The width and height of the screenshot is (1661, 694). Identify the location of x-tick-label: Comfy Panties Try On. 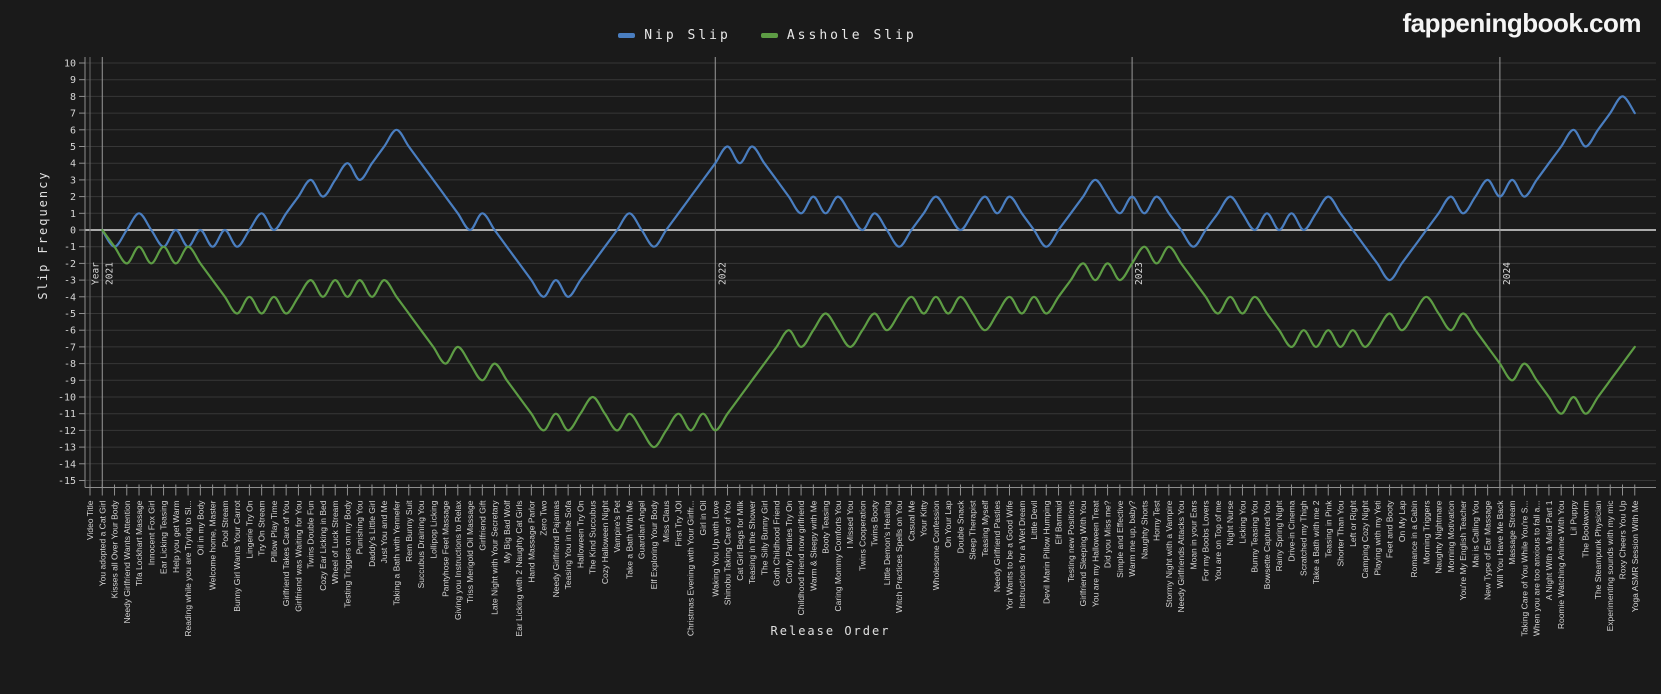
(789, 541).